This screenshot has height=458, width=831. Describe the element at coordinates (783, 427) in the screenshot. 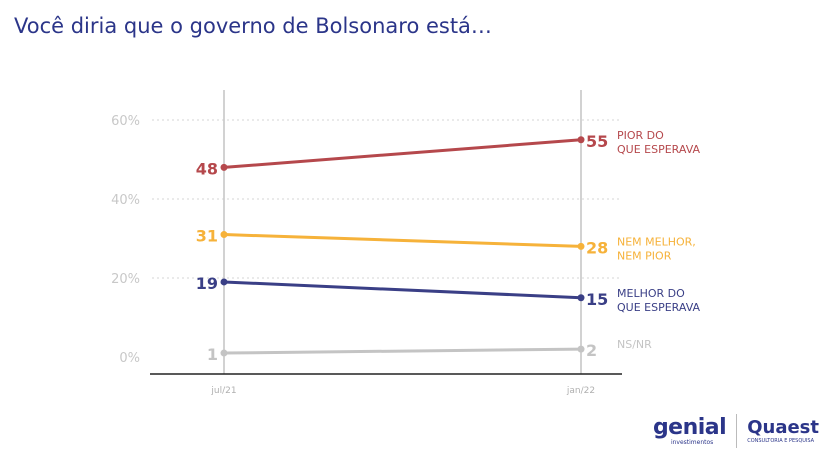

I see `quaest-logo-name: Quaest` at that location.